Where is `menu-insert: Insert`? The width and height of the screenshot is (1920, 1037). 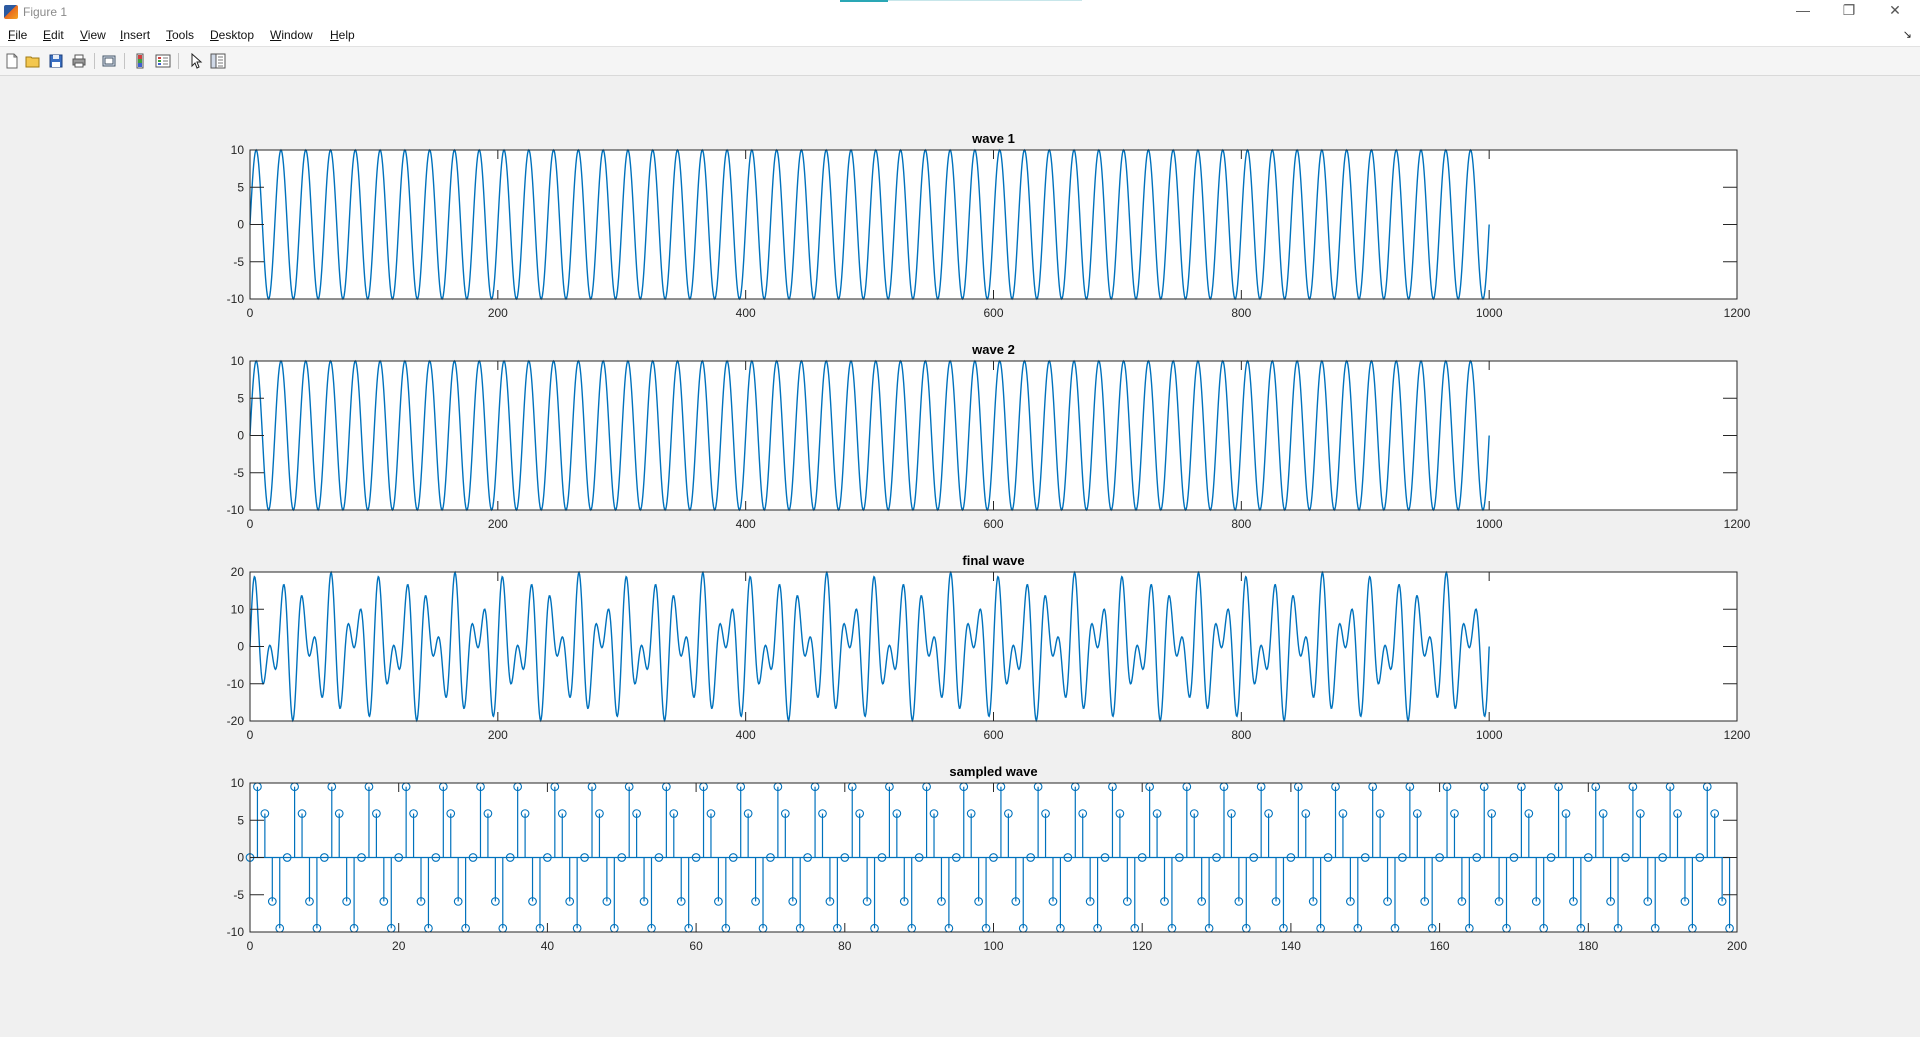 menu-insert: Insert is located at coordinates (135, 35).